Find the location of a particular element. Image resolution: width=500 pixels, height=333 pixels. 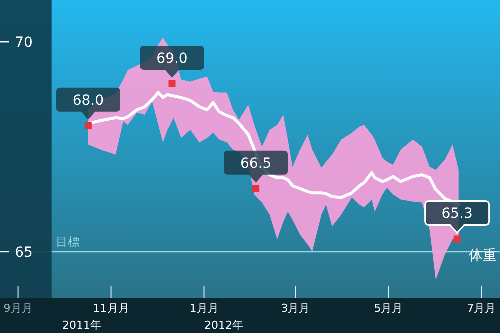

ref-line-label: 目標 is located at coordinates (68, 241).